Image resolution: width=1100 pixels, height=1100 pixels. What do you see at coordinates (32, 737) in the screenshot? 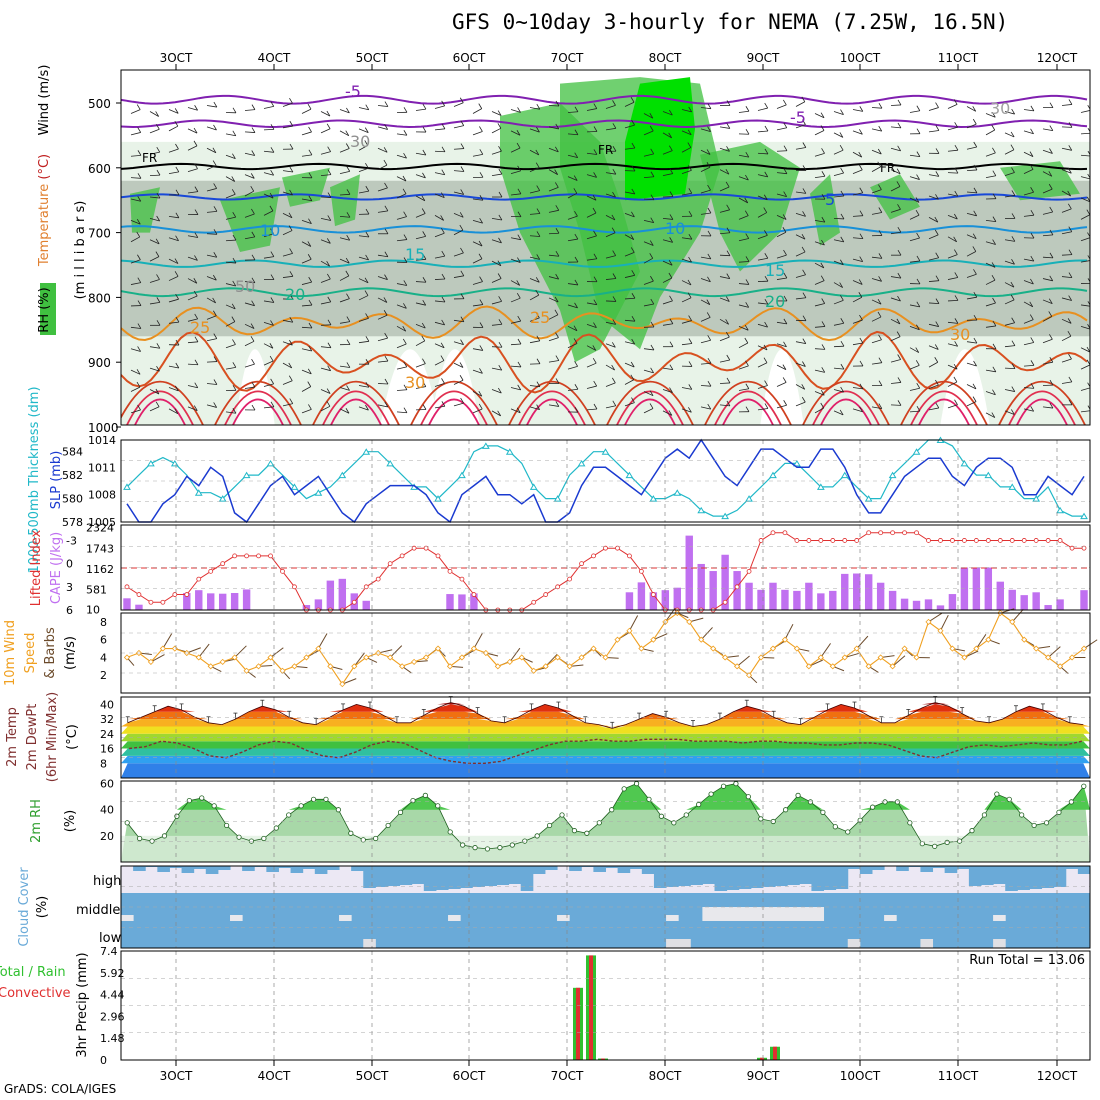
I see `temp-ylabel-2: 2m DewPt` at bounding box center [32, 737].